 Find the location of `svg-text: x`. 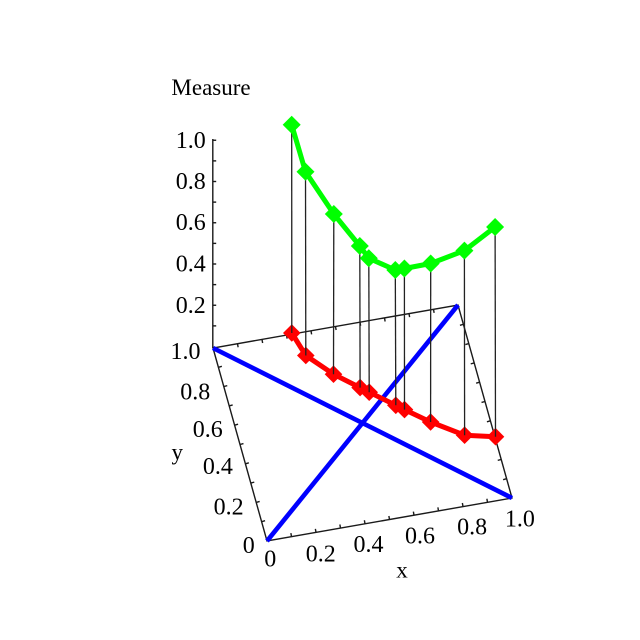

svg-text: x is located at coordinates (402, 570).